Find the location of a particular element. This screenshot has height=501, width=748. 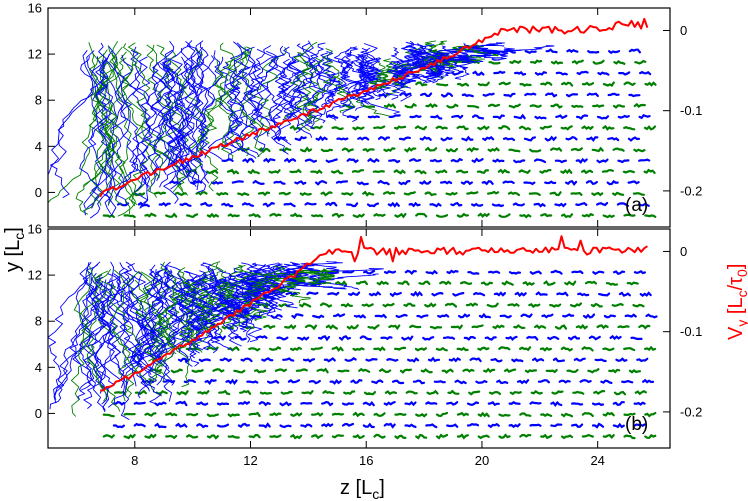

right-axis-title: Vy [Lc/τ0] is located at coordinates (736, 302).